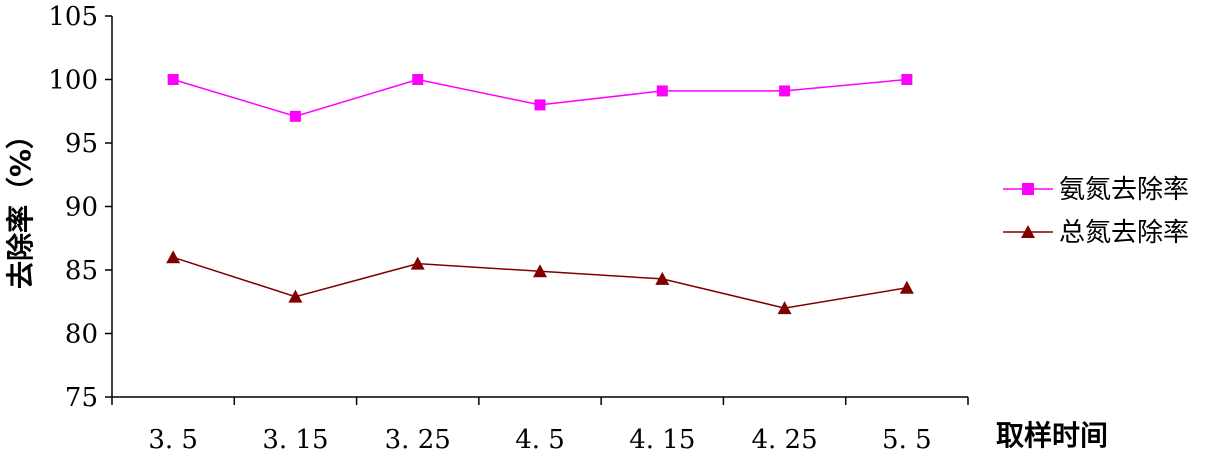 This screenshot has height=466, width=1226. Describe the element at coordinates (1124, 233) in the screenshot. I see `legend-label-total-nitrogen: 总氮去除率` at that location.